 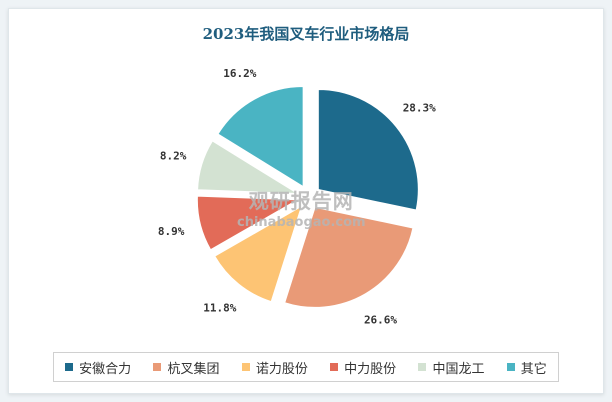 I want to click on legend-item-2: 诺力股份, so click(x=274, y=367).